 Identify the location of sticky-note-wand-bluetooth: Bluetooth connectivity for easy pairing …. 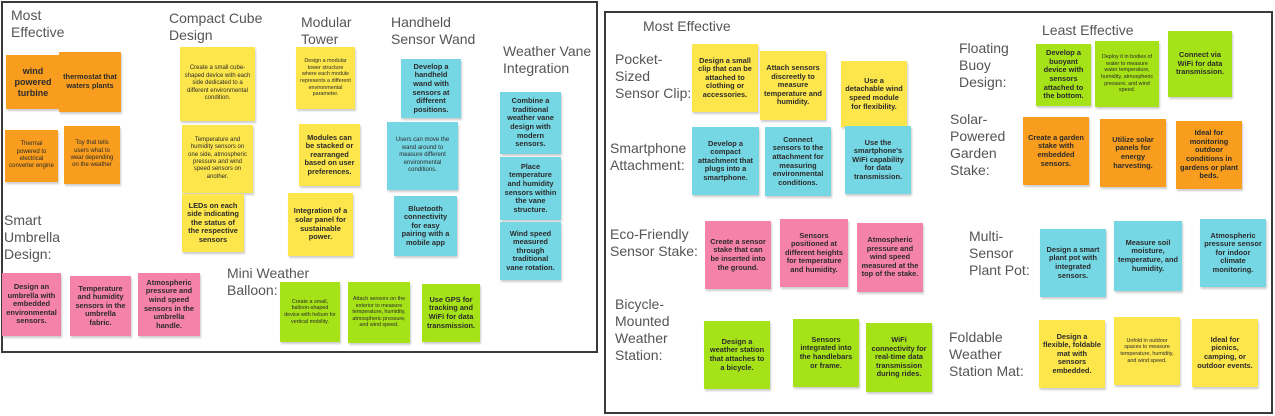
(425, 226).